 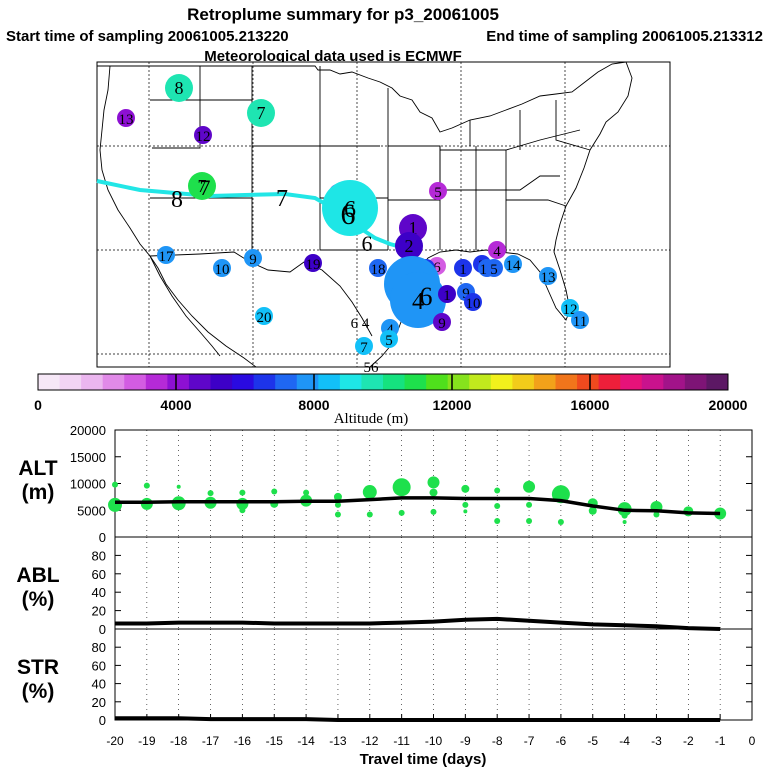 What do you see at coordinates (175, 405) in the screenshot?
I see `colorbar-tick-label: 4000` at bounding box center [175, 405].